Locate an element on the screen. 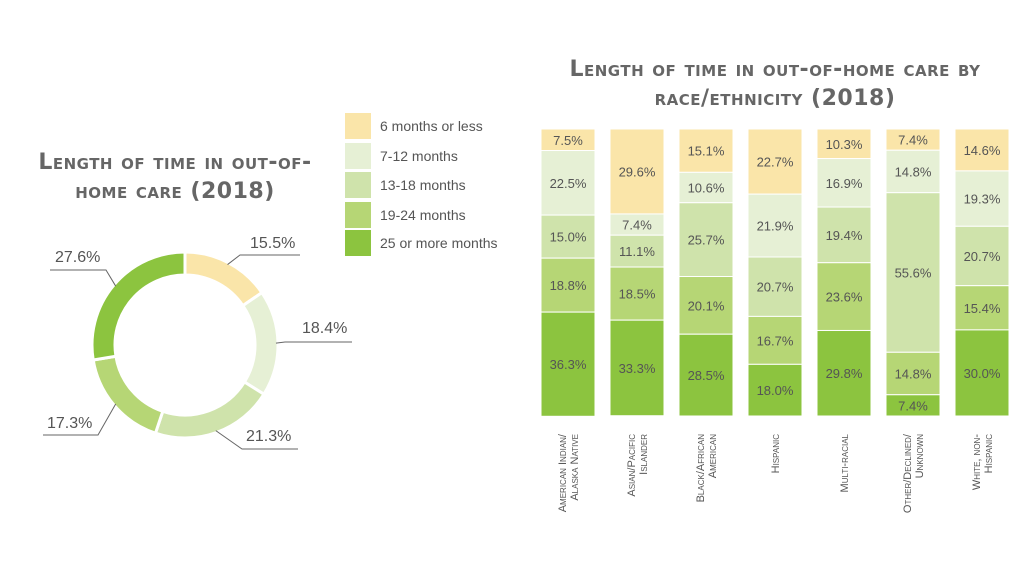 This screenshot has height=561, width=1024. bar-segment-label: 18.5% is located at coordinates (637, 294).